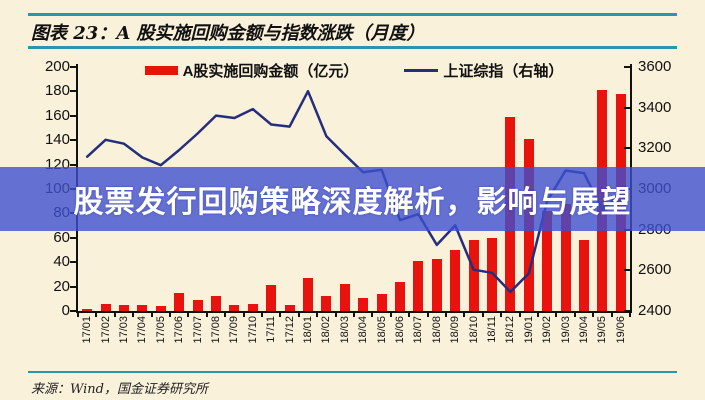 This screenshot has height=400, width=705. I want to click on x-axis-label: 17/04, so click(142, 330).